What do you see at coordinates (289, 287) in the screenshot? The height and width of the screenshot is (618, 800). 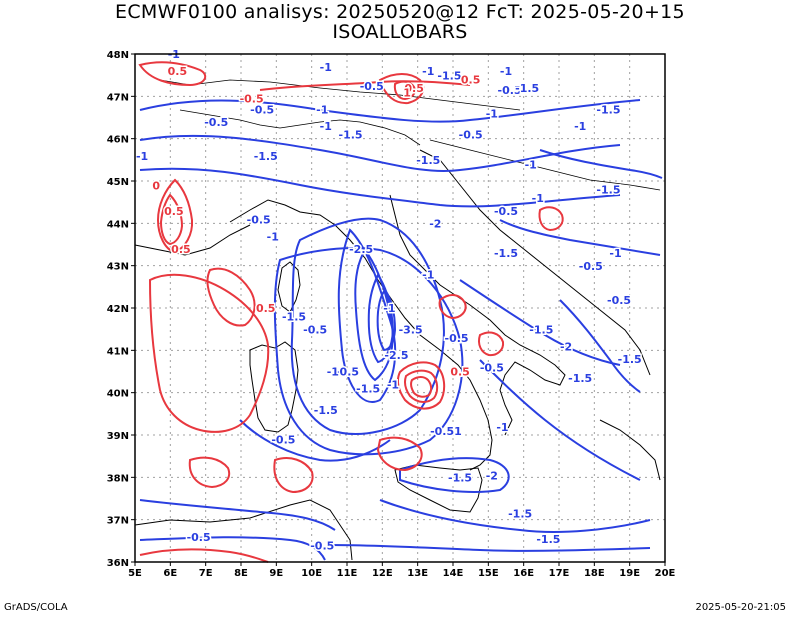 I see `corsica-coast` at bounding box center [289, 287].